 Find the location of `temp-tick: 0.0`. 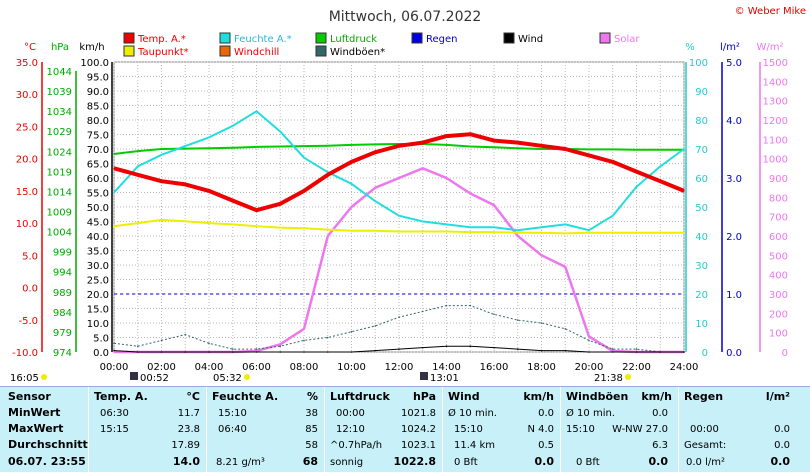

temp-tick: 0.0 is located at coordinates (30, 289).